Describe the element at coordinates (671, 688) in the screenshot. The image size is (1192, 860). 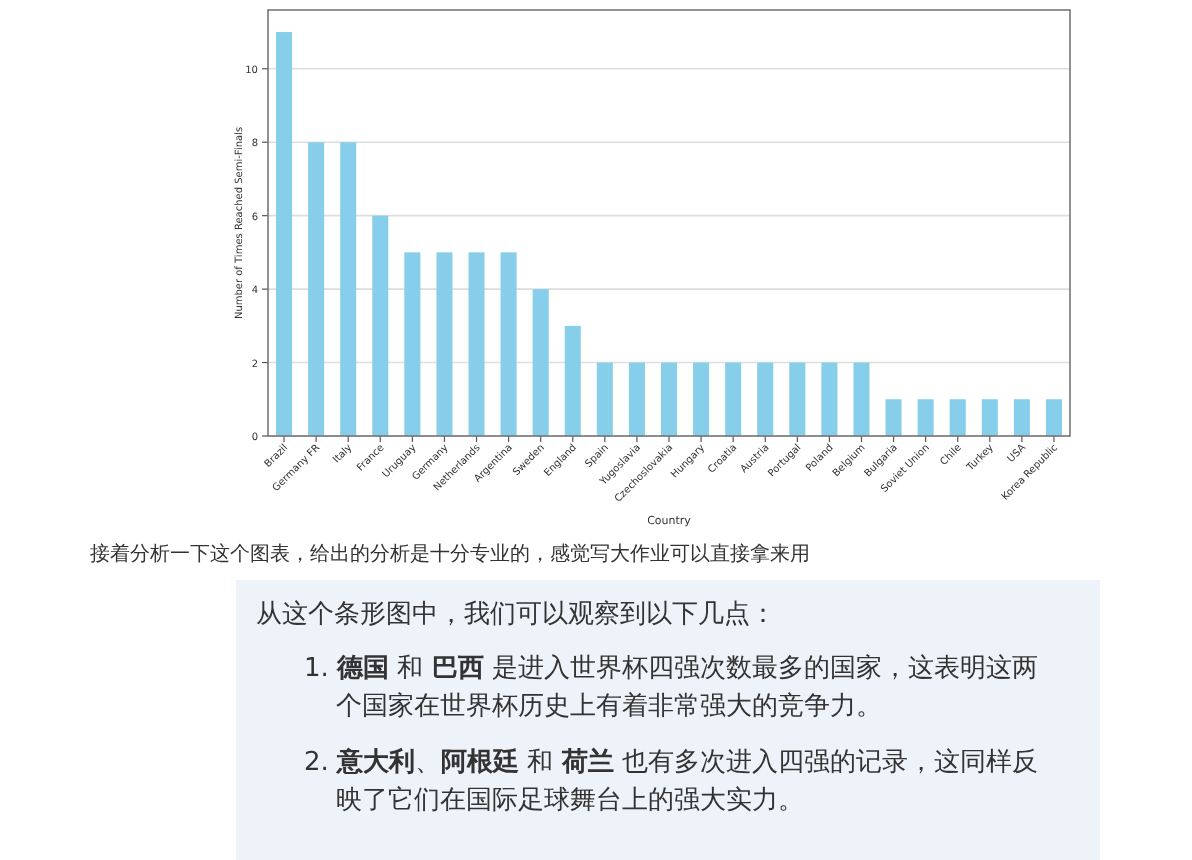
I see `text: 1. 德国 和 巴西 是进入世界杯四强次数最多的国家，这表明这两个国家在世界杯历史上有着非常强大的竞争力。` at that location.